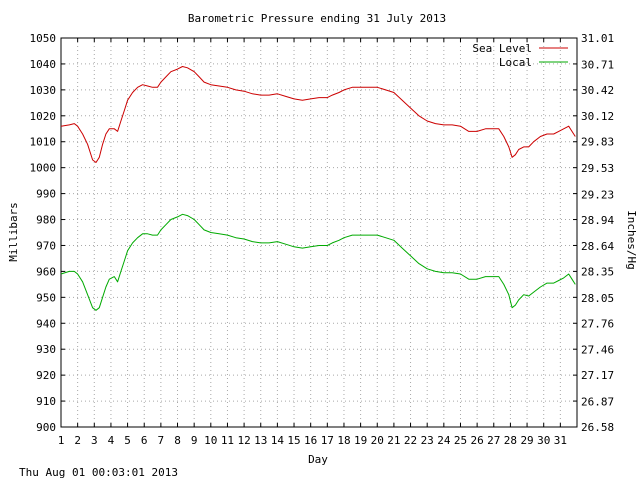  What do you see at coordinates (597, 323) in the screenshot?
I see `y-right-tick-label: 27.76` at bounding box center [597, 323].